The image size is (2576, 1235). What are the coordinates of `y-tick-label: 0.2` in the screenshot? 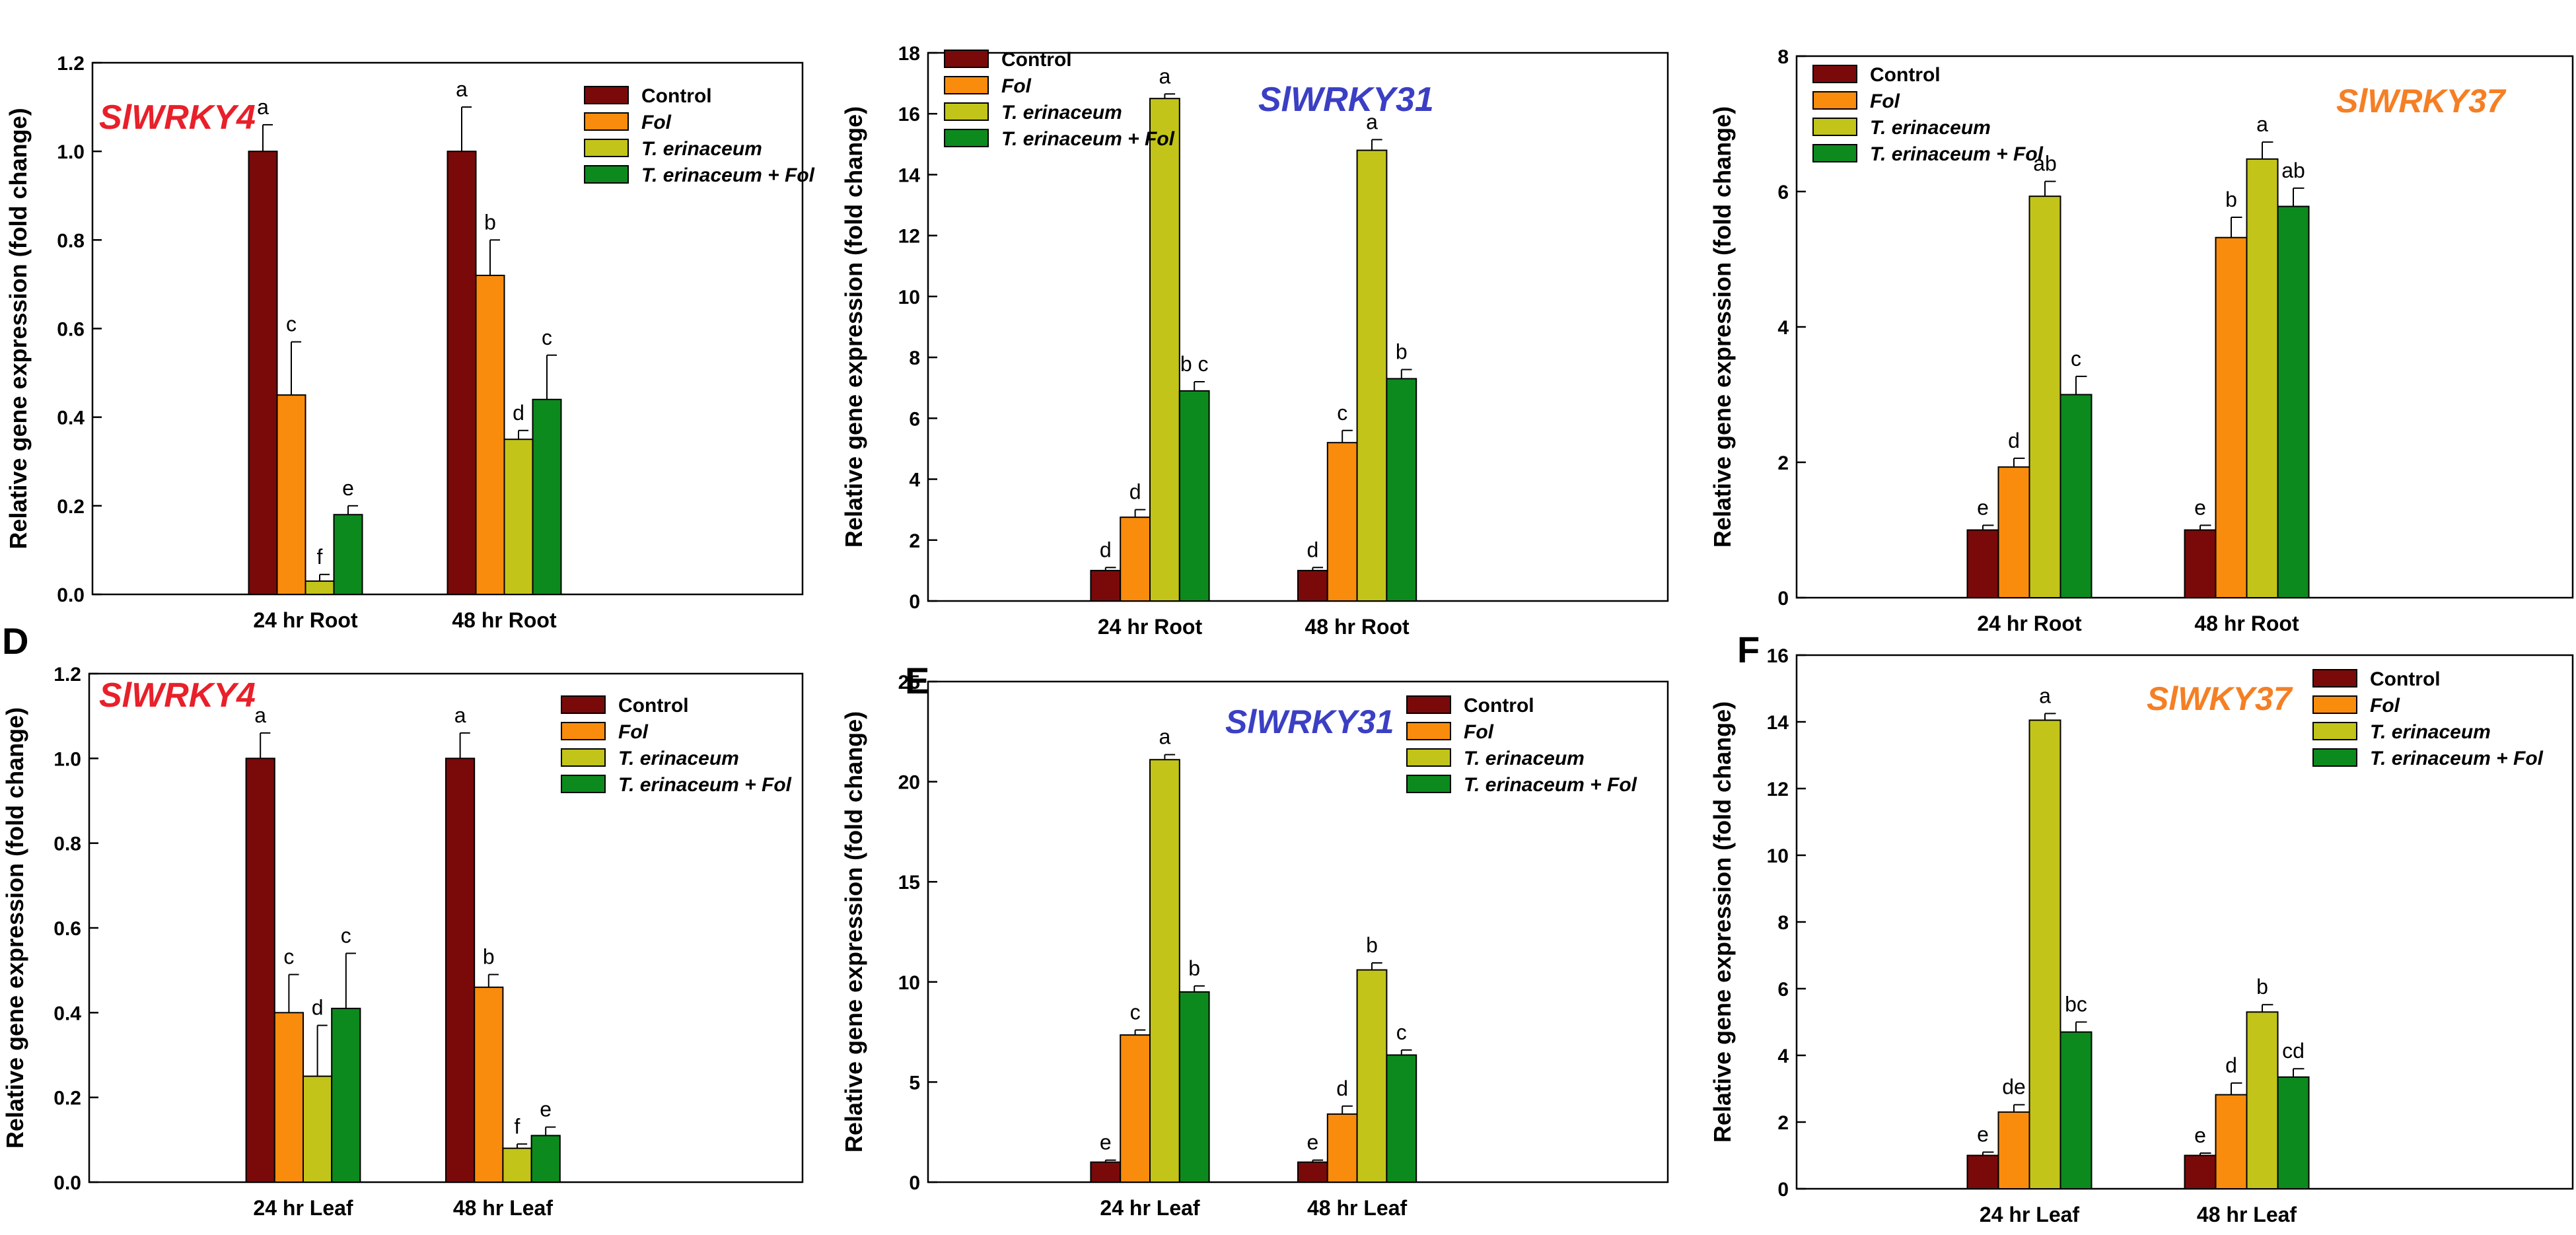 It's located at (71, 507).